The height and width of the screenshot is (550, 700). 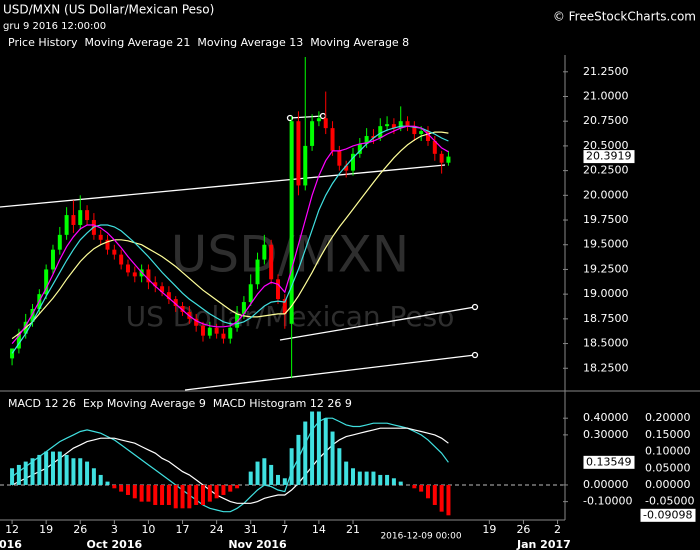 What do you see at coordinates (359, 42) in the screenshot?
I see `legend-entry: Moving Average 8` at bounding box center [359, 42].